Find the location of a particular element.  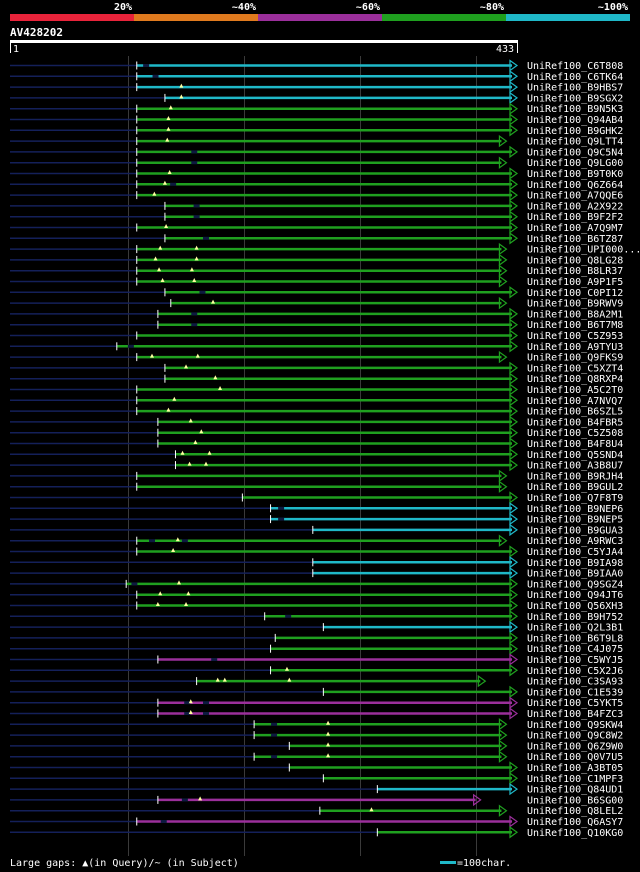

hit-label: UniRef100_A9P1F5 is located at coordinates (575, 282).